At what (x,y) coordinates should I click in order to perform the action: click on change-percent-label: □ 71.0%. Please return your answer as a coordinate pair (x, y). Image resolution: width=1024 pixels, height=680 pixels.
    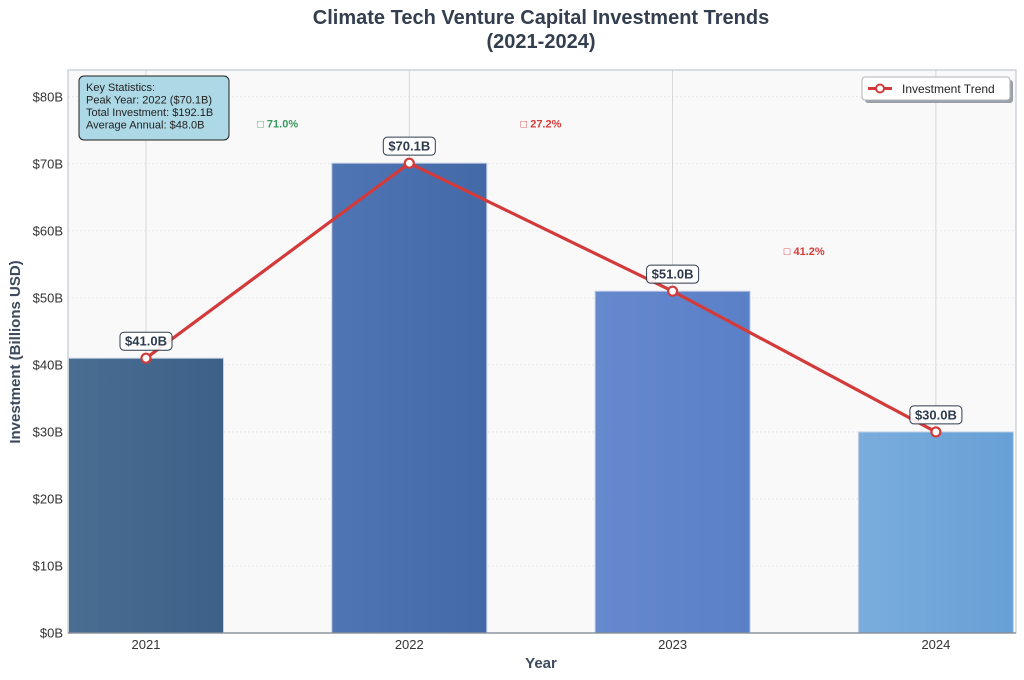
    Looking at the image, I should click on (277, 125).